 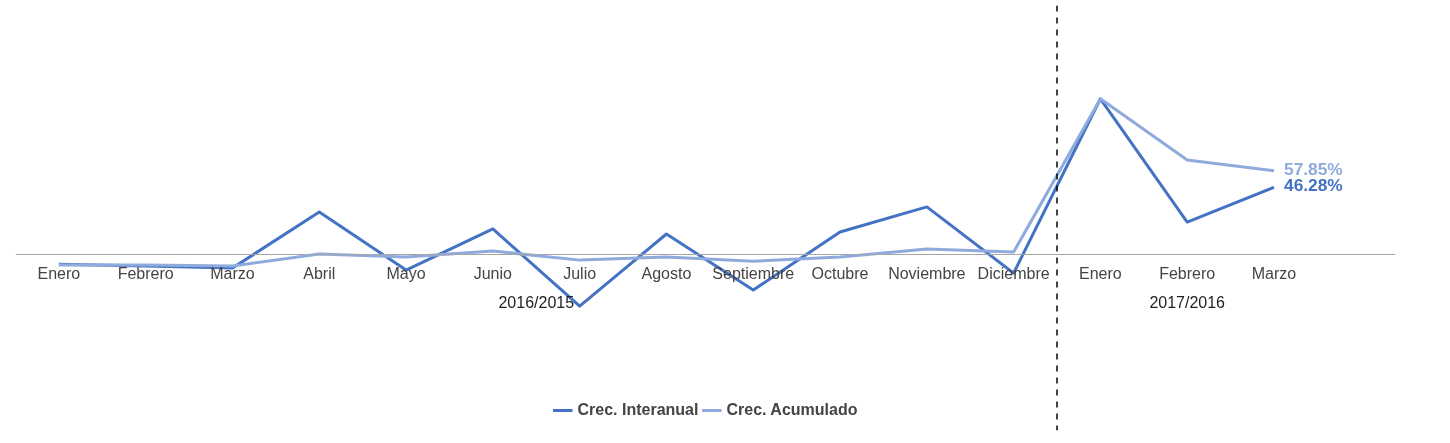 What do you see at coordinates (1013, 274) in the screenshot?
I see `x-tick-label: Diciembre` at bounding box center [1013, 274].